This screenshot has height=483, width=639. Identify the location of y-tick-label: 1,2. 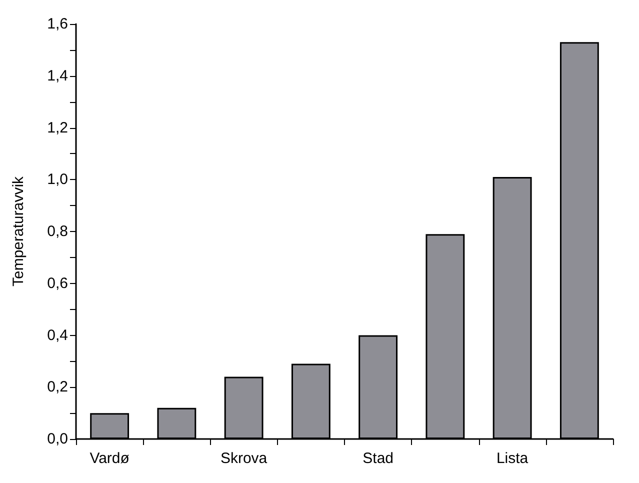
(57, 127).